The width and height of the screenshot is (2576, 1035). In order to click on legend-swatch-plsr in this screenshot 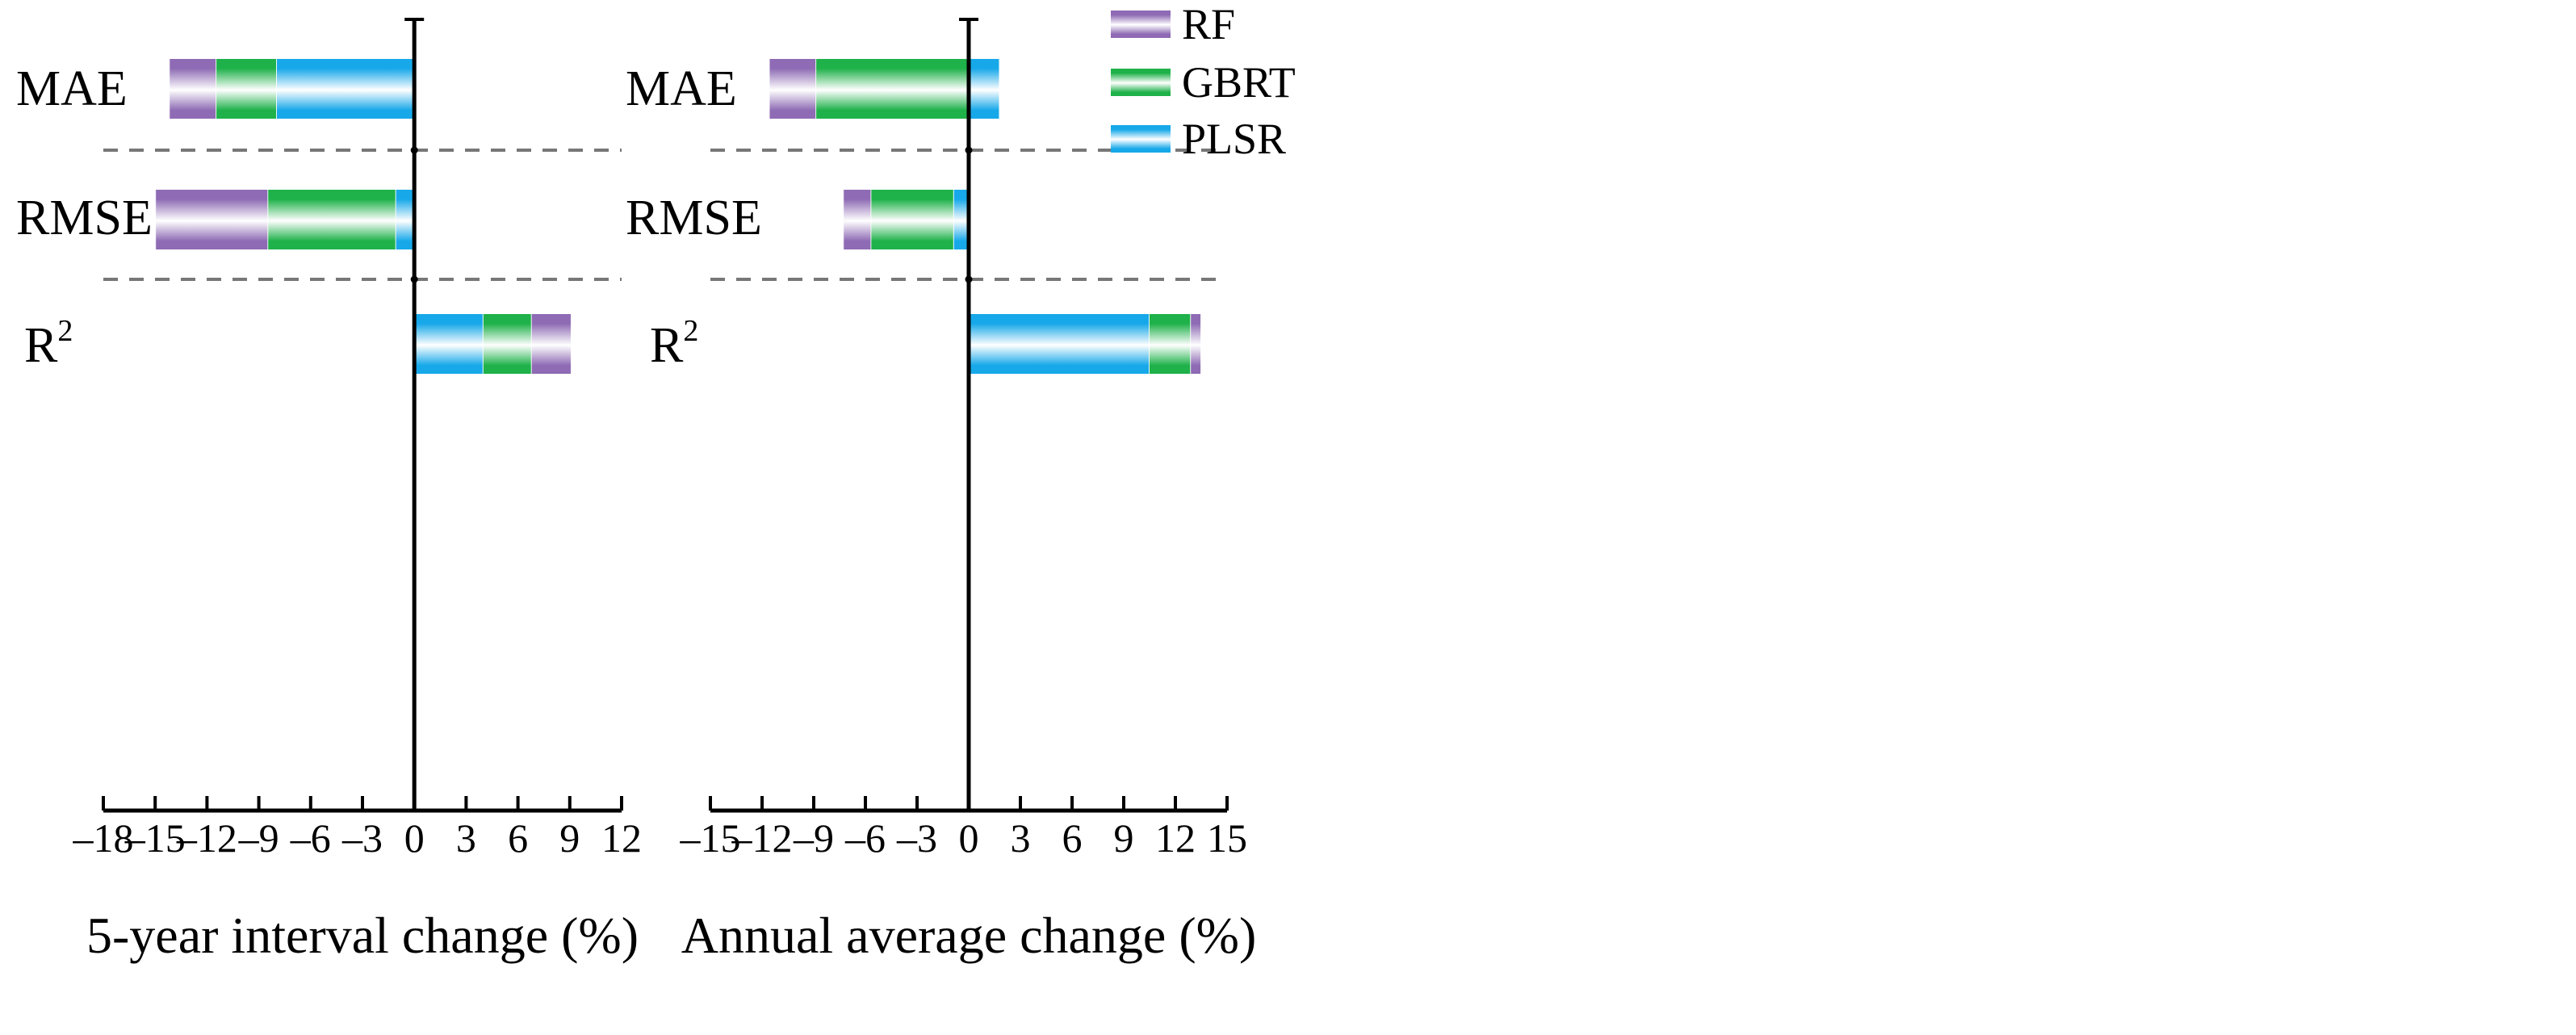, I will do `click(1141, 139)`.